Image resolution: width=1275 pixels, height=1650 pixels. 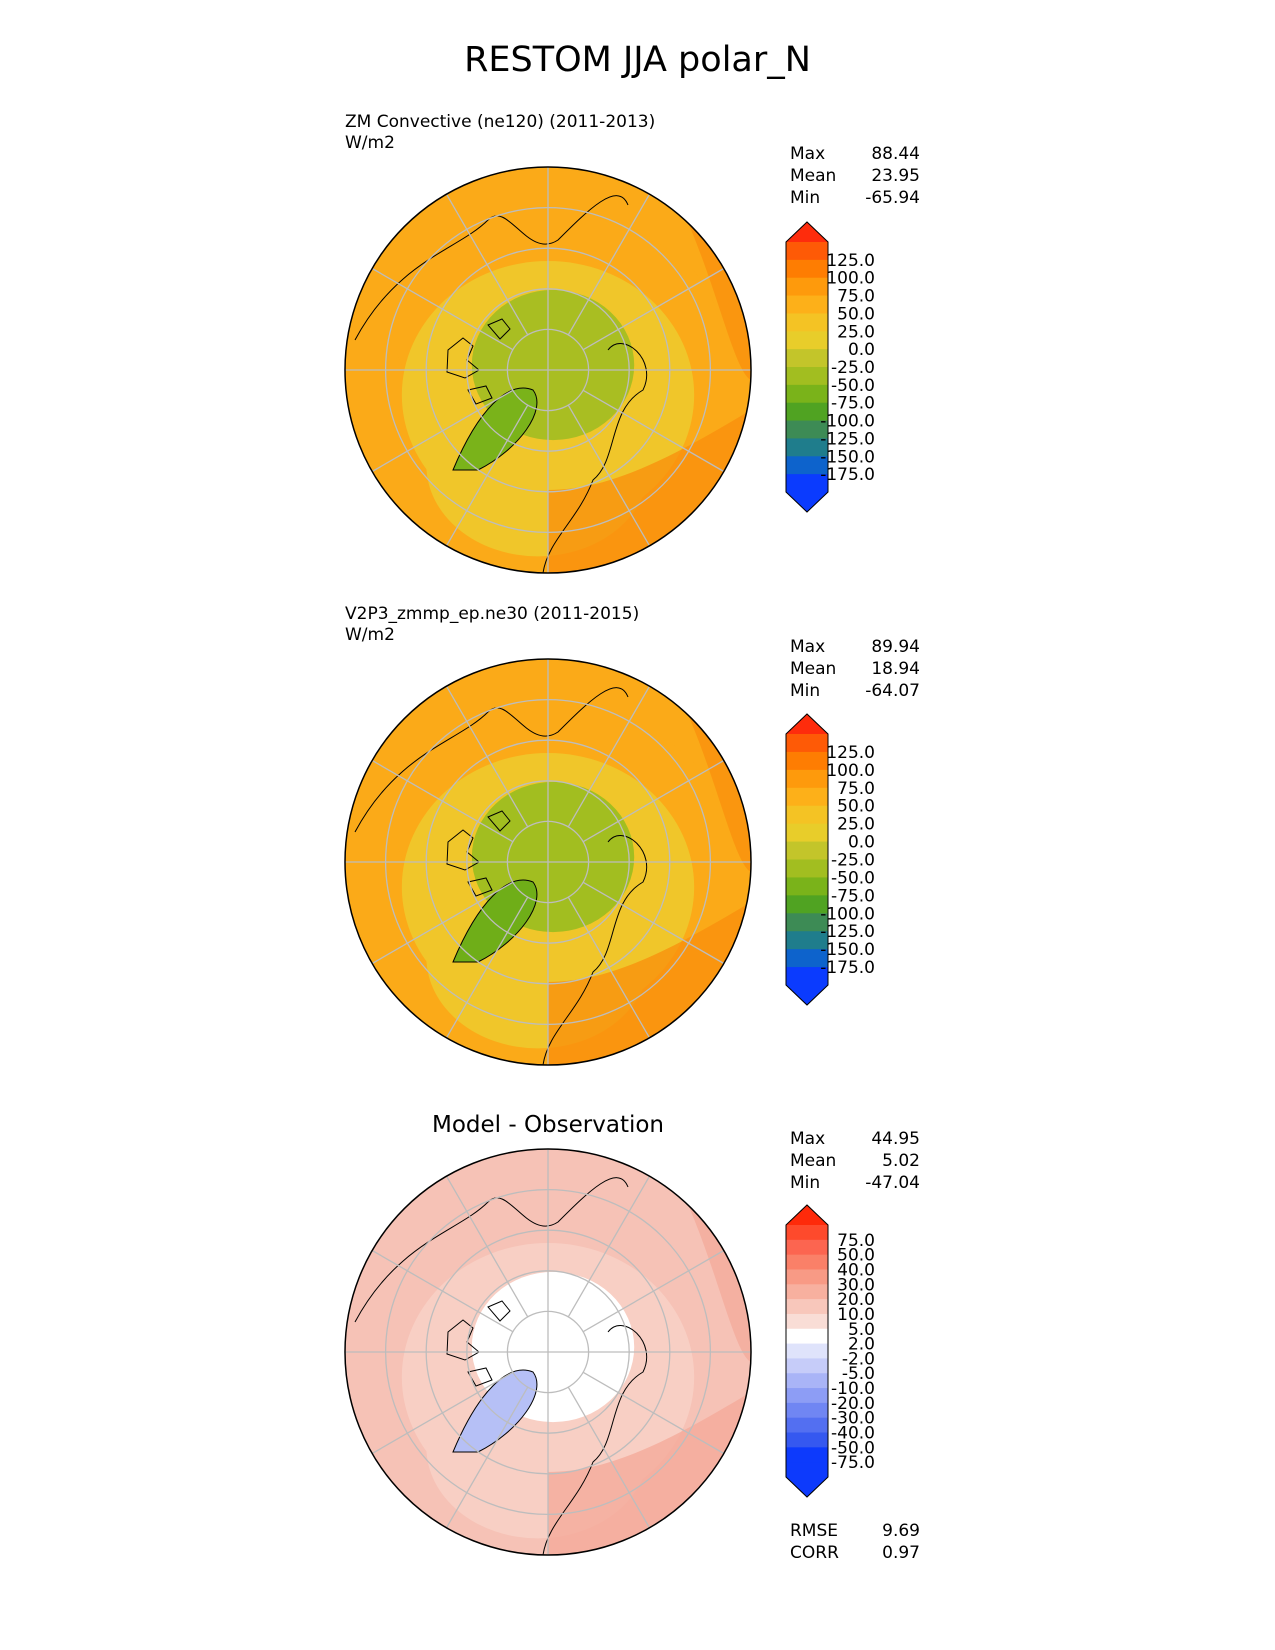 I want to click on colorbar-tick-label: 5.0, so click(x=861, y=1330).